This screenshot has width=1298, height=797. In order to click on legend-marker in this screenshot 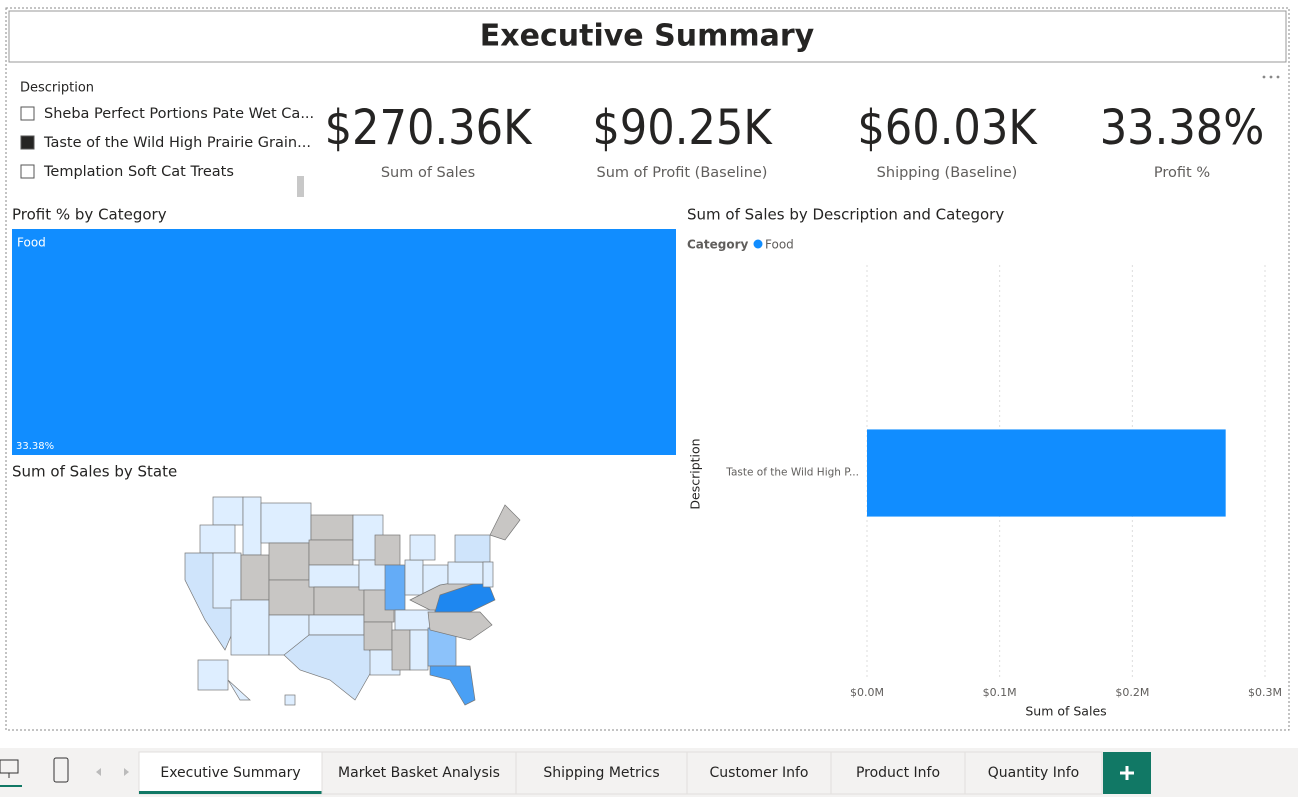, I will do `click(758, 244)`.